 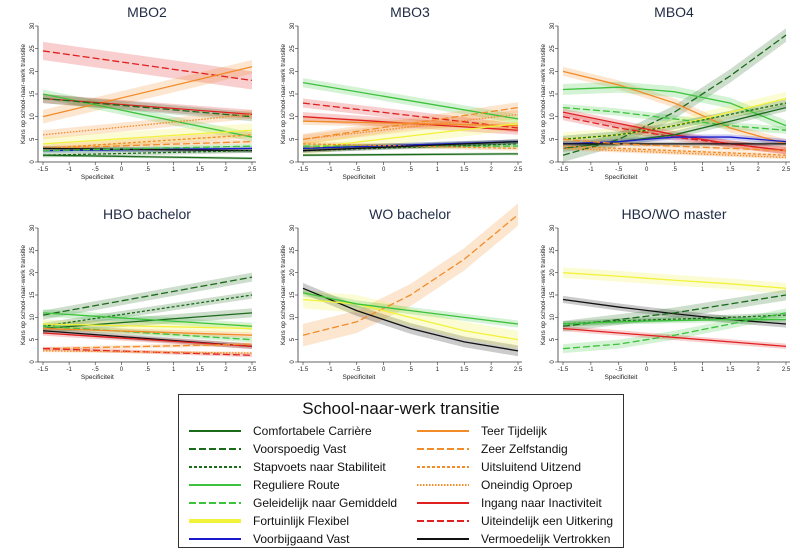 What do you see at coordinates (514, 431) in the screenshot?
I see `legend-item-teer-tijdelijk: Teer Tijdelijk` at bounding box center [514, 431].